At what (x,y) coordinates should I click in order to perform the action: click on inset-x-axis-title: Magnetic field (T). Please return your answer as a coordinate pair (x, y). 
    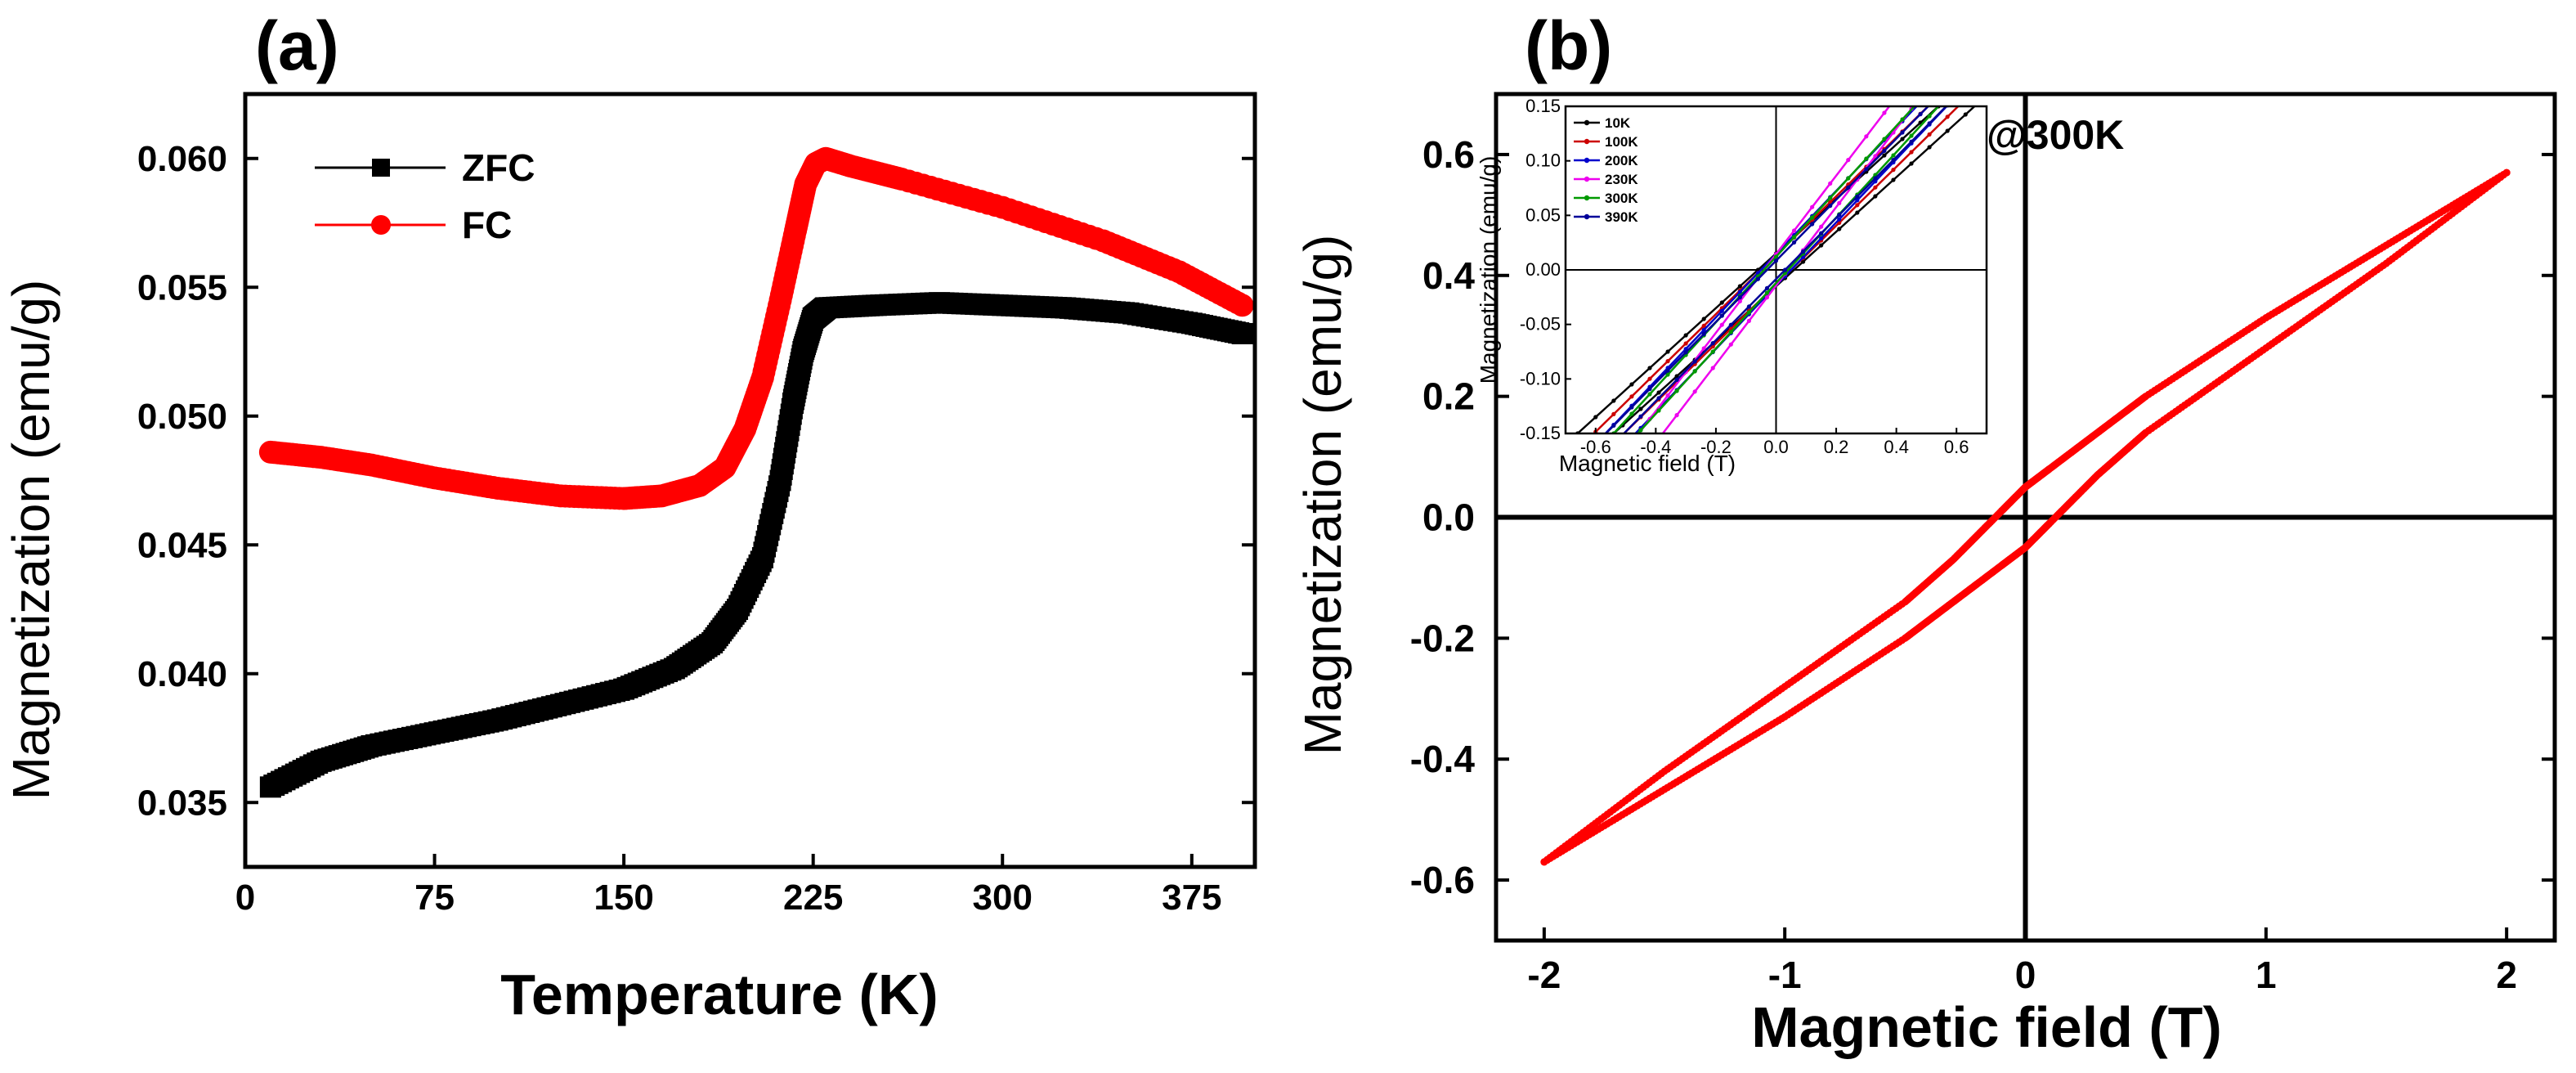
    Looking at the image, I should click on (1647, 463).